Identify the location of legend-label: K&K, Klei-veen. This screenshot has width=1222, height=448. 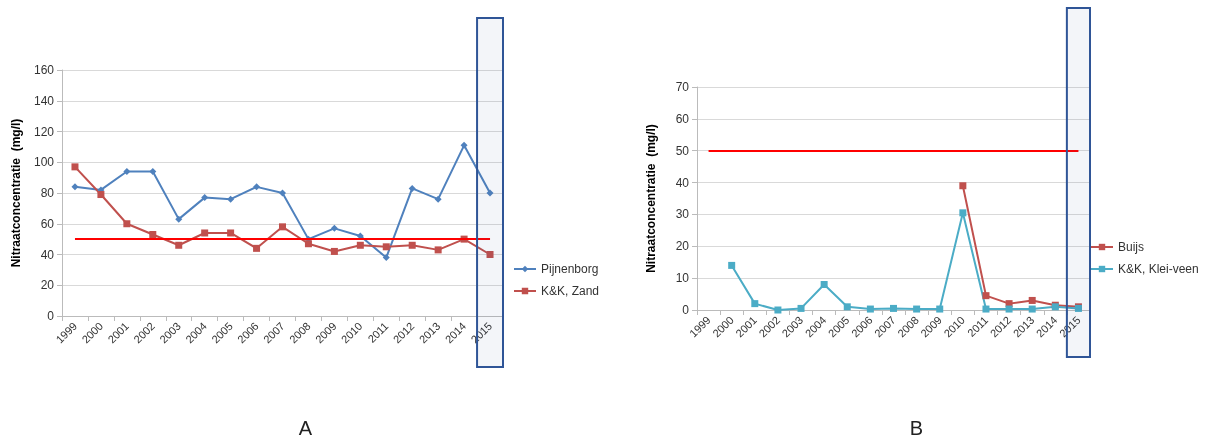
(1158, 269).